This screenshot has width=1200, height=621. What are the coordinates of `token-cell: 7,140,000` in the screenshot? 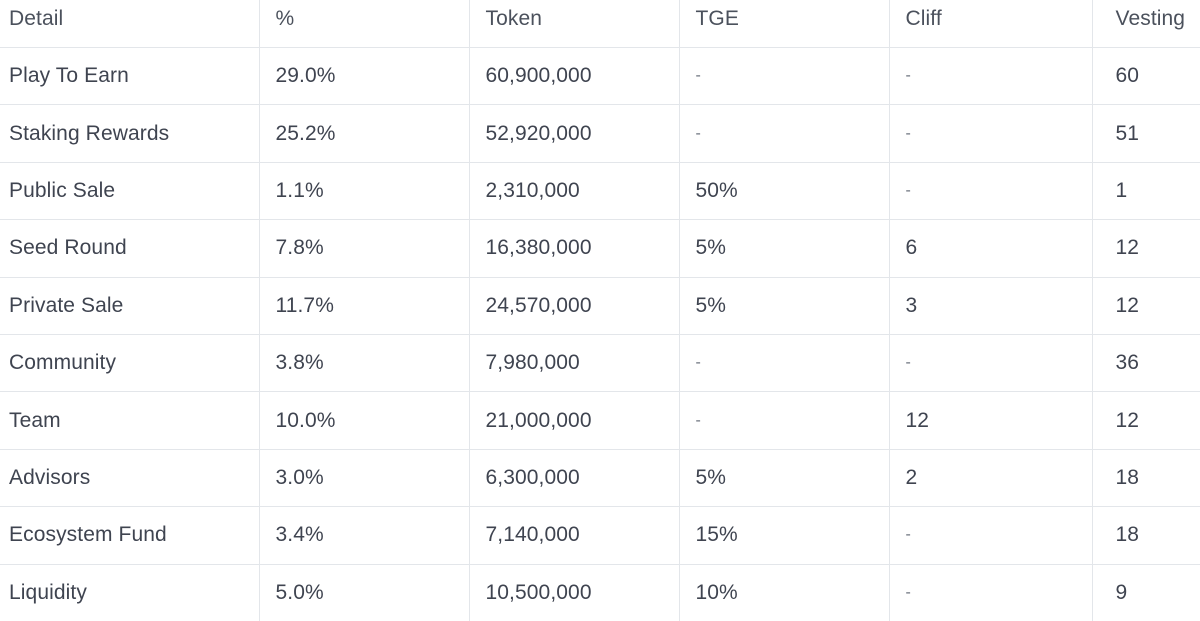 It's located at (574, 535).